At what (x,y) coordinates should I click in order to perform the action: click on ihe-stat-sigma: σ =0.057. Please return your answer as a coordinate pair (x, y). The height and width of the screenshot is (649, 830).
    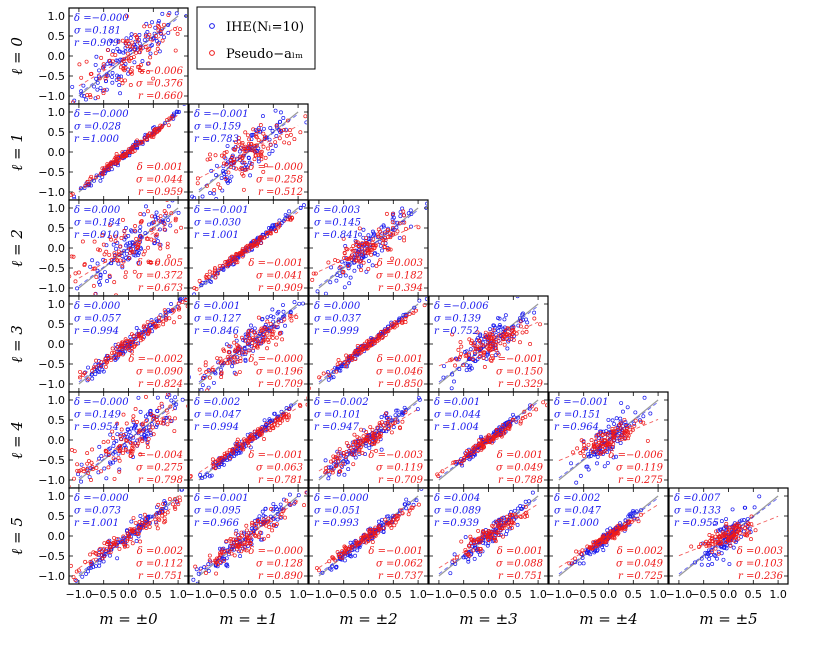
    Looking at the image, I should click on (98, 319).